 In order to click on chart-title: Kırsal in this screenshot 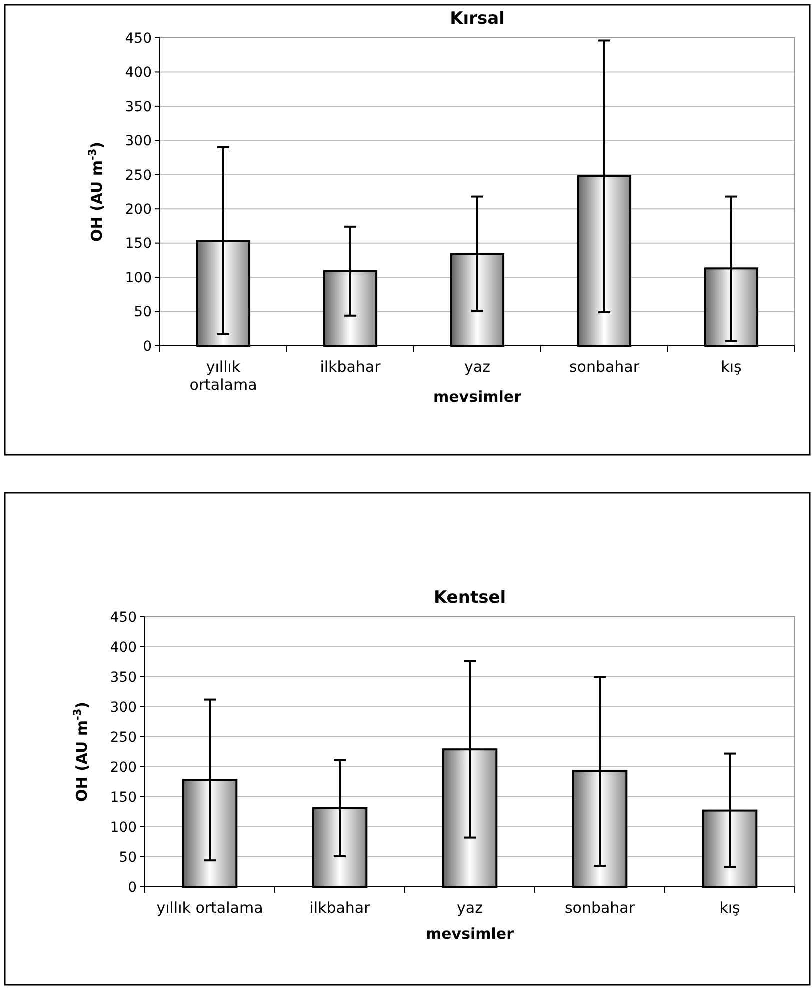, I will do `click(477, 19)`.